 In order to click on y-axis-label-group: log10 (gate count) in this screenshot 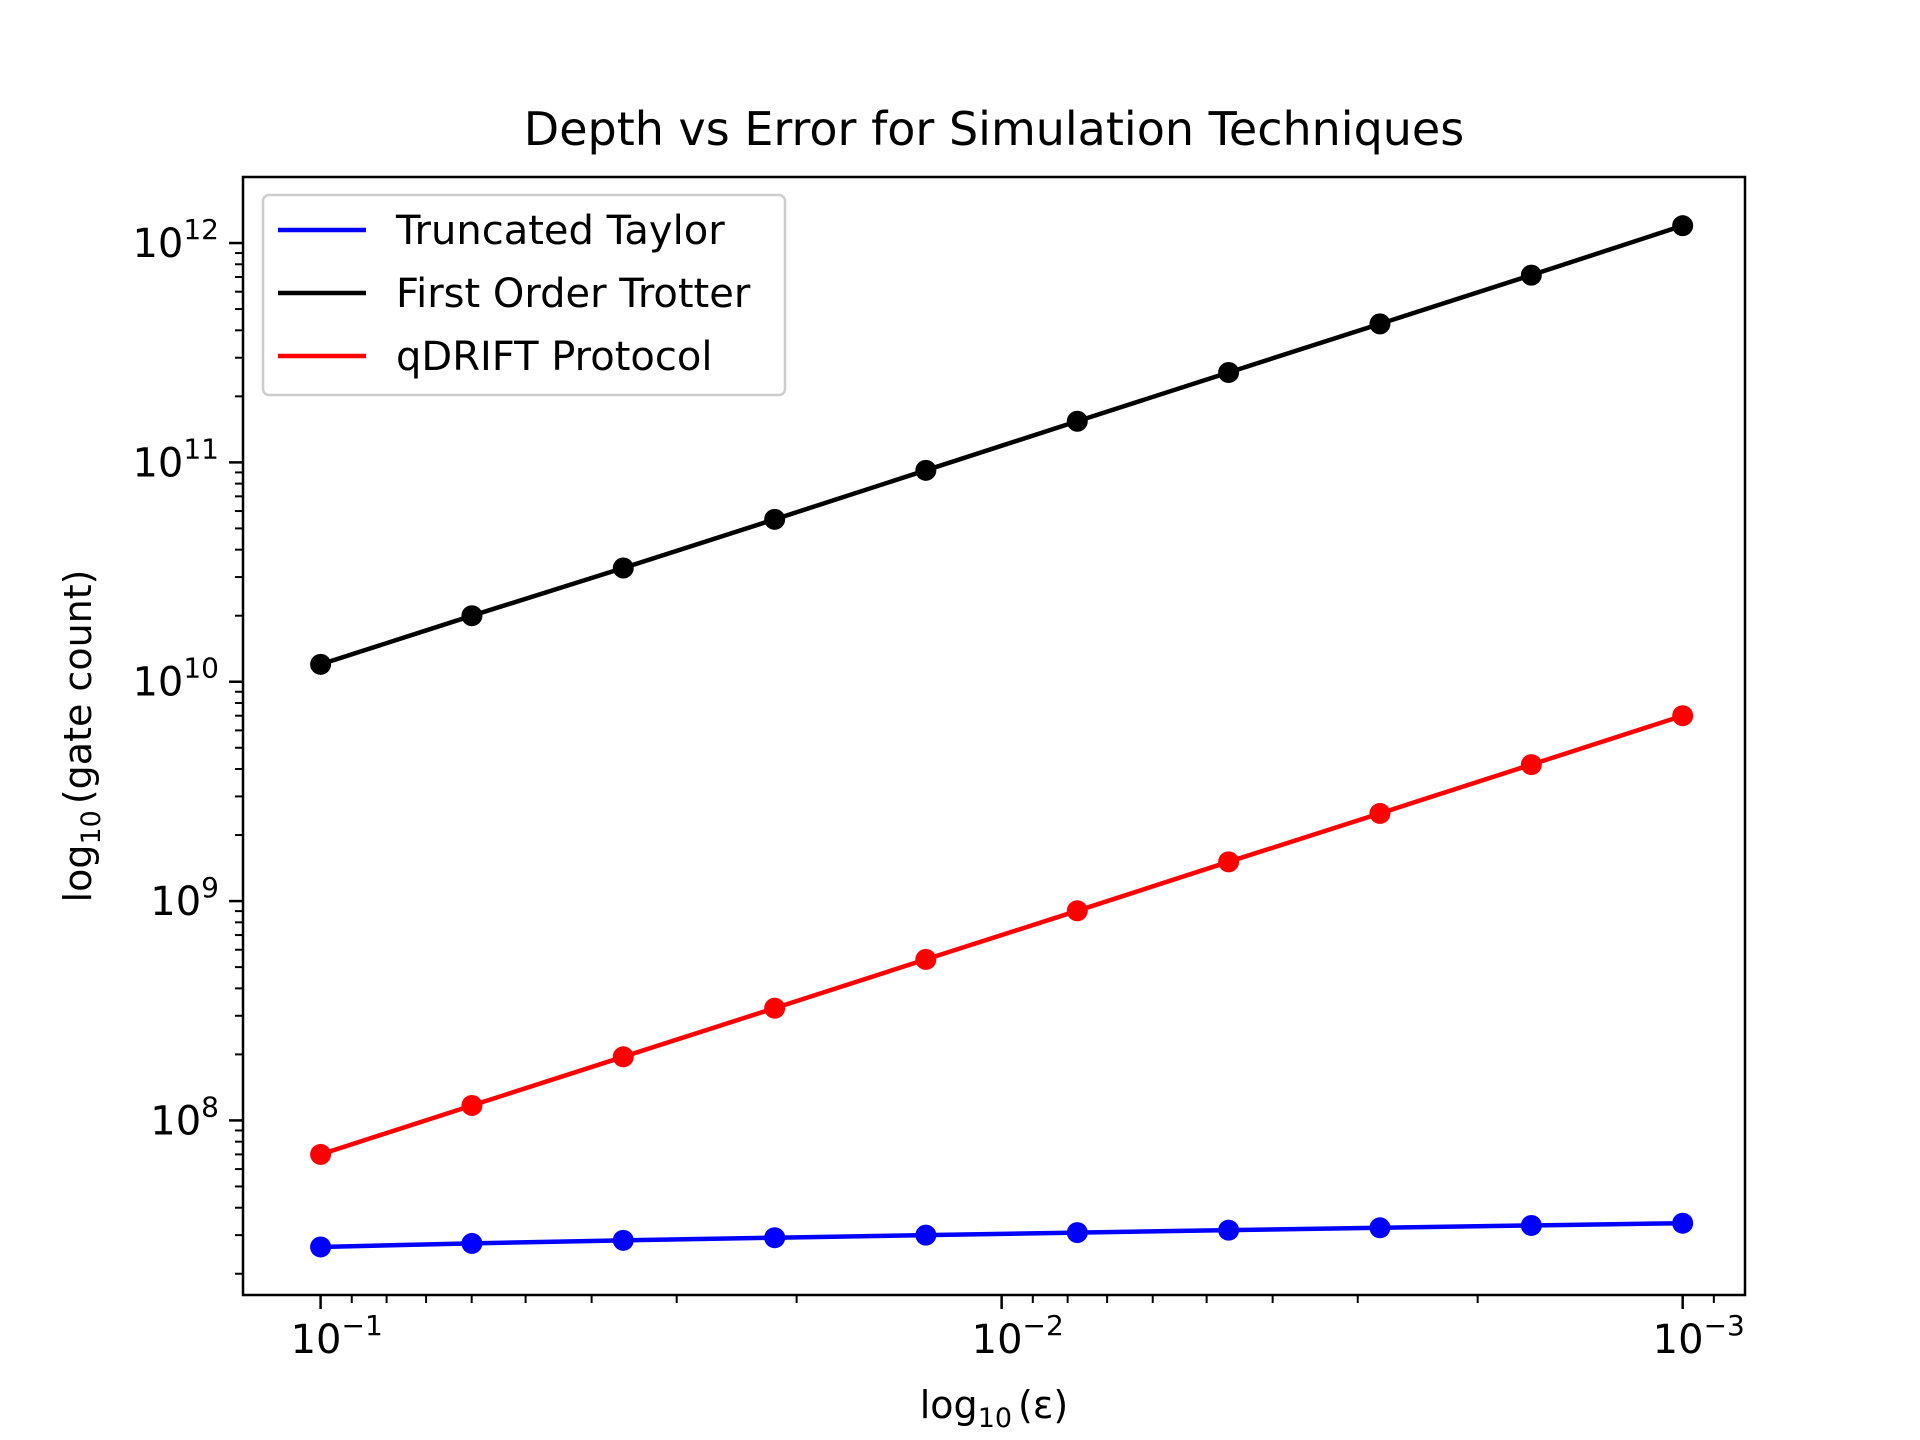, I will do `click(81, 736)`.